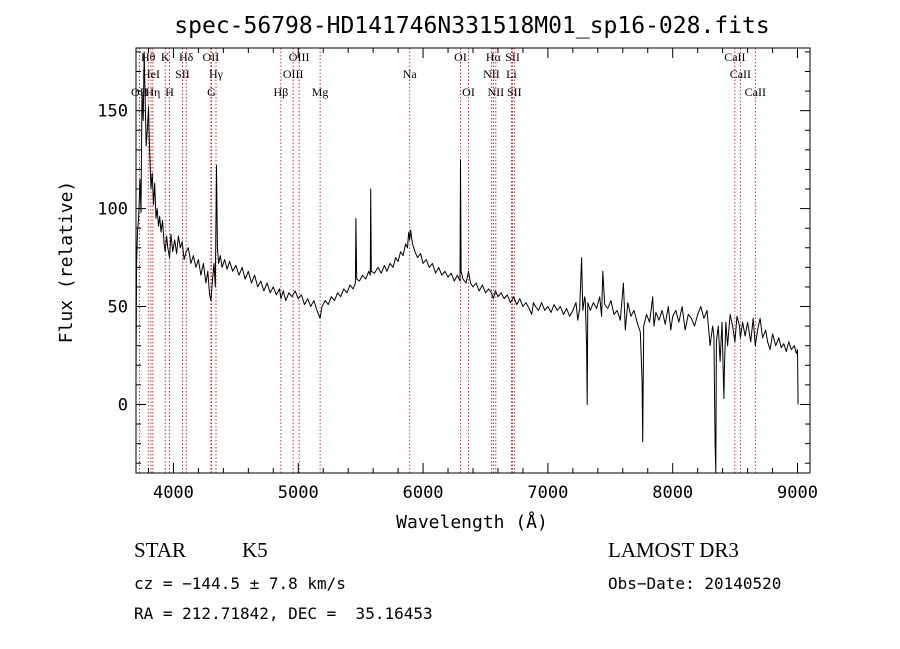  What do you see at coordinates (66, 262) in the screenshot?
I see `y-axis-label: Flux (relative)` at bounding box center [66, 262].